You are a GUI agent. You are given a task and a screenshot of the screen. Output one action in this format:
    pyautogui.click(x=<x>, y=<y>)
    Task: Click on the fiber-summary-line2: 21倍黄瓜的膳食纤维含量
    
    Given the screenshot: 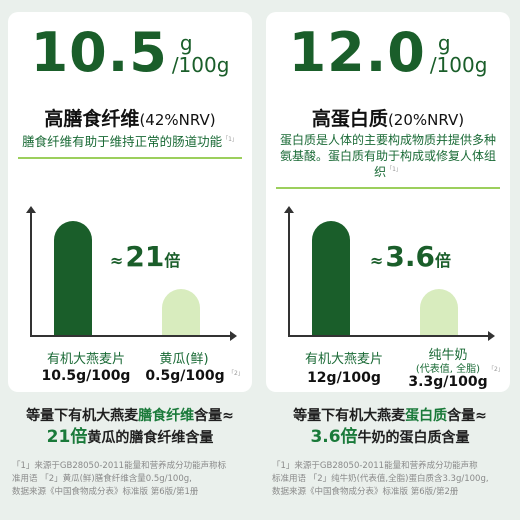 What is the action you would take?
    pyautogui.click(x=130, y=437)
    